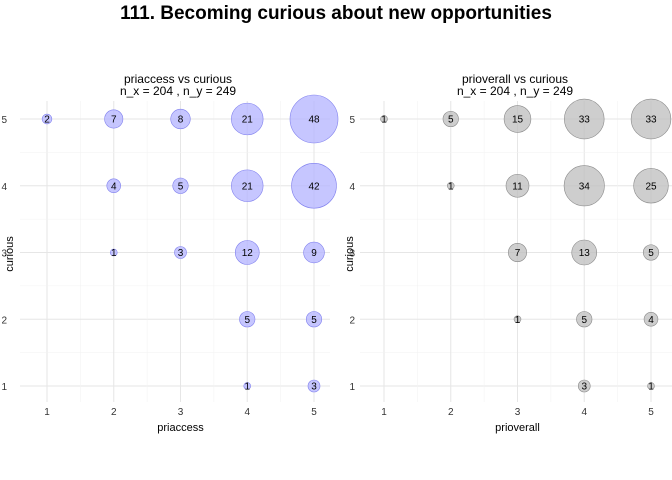 The width and height of the screenshot is (672, 480). I want to click on bubble-count-label: 48, so click(314, 120).